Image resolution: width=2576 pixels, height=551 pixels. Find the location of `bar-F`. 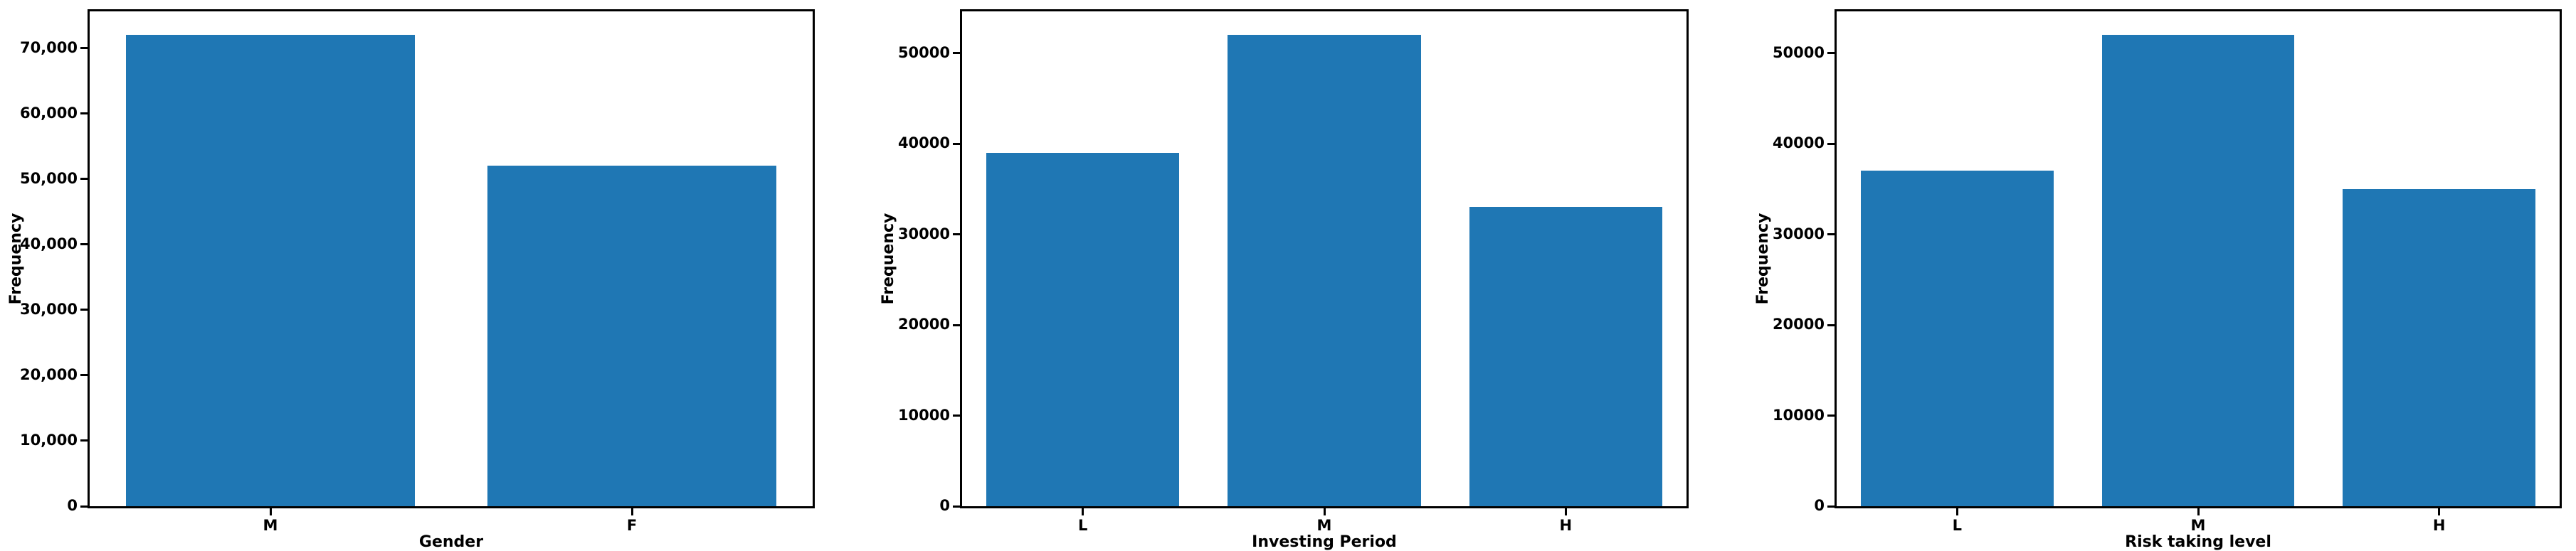

bar-F is located at coordinates (632, 336).